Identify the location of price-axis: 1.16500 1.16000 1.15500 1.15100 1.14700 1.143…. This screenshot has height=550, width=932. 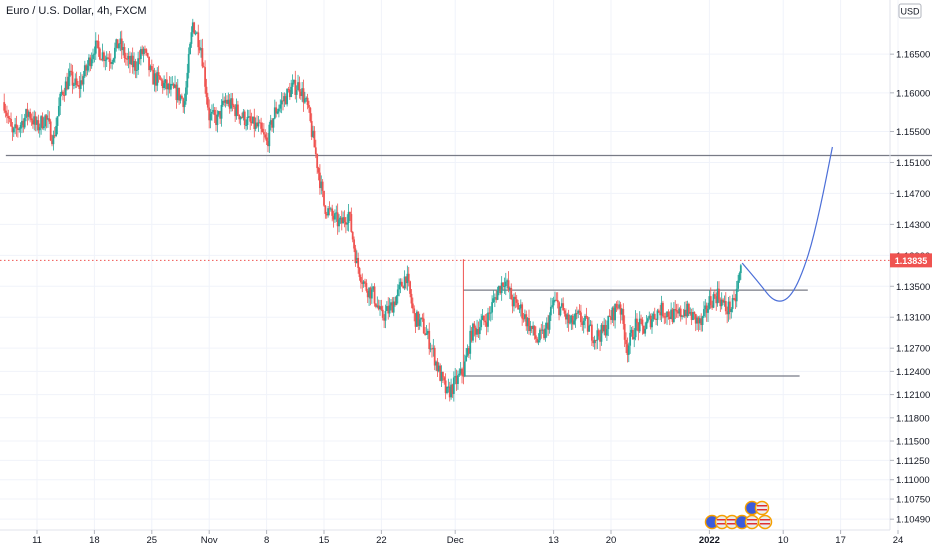
(910, 265).